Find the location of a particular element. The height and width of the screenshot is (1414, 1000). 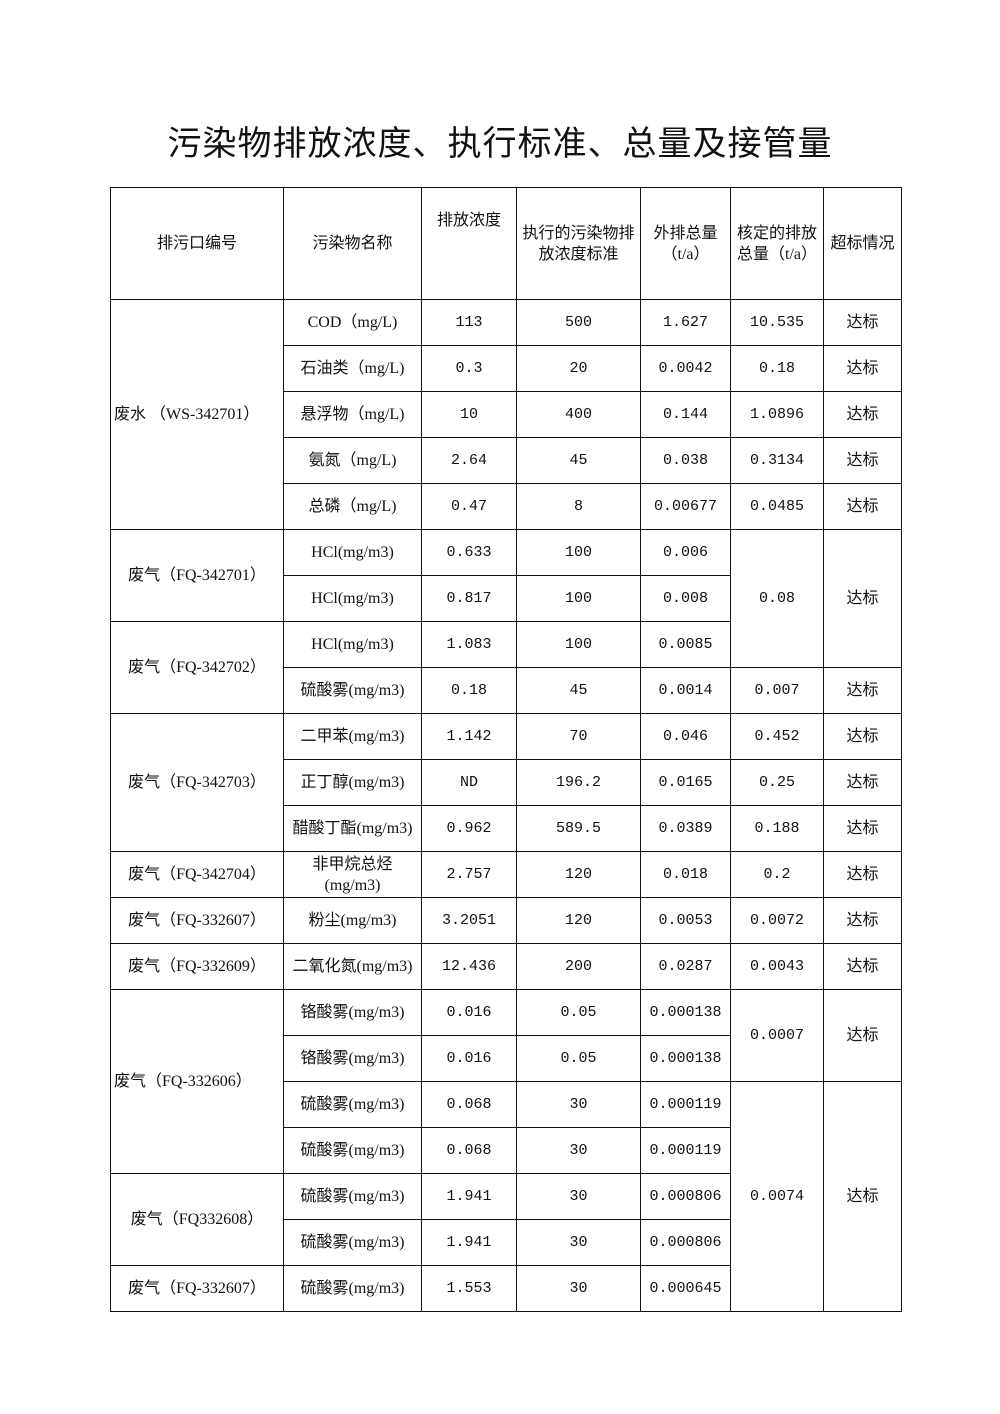

pollutant-name: 醋酸丁酯(mg/m3) is located at coordinates (352, 828).